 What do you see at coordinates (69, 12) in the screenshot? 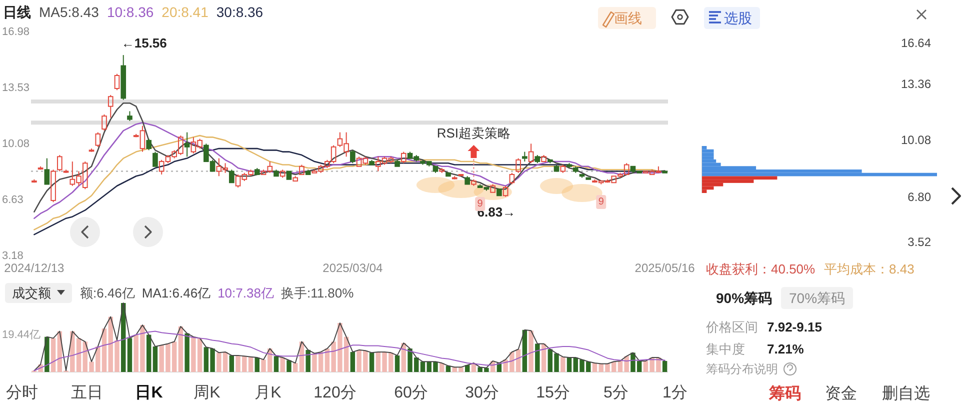
I see `text: MA5:8.43` at bounding box center [69, 12].